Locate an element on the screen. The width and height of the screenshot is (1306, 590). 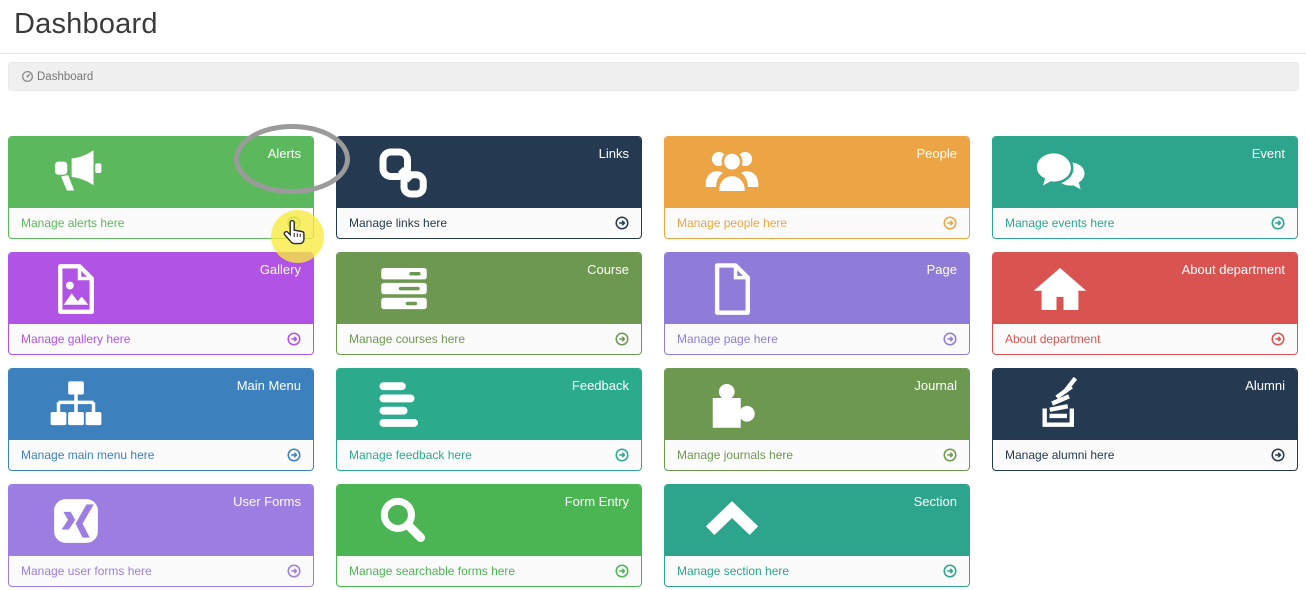
file-icon is located at coordinates (732, 289).